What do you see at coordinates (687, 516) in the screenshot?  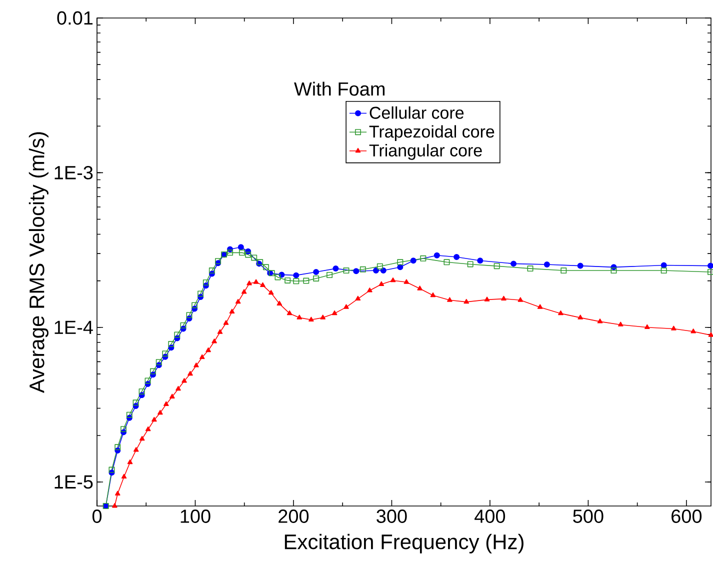 I see `x-tick-label: 600` at bounding box center [687, 516].